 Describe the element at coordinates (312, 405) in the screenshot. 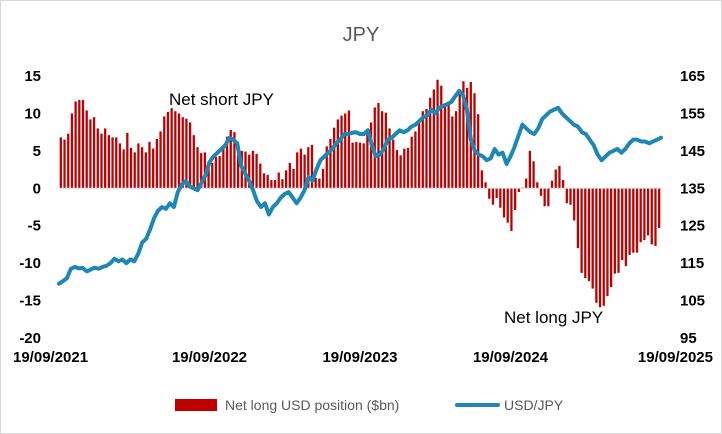

I see `legend-bar-label: Net long USD position ($bn)` at that location.